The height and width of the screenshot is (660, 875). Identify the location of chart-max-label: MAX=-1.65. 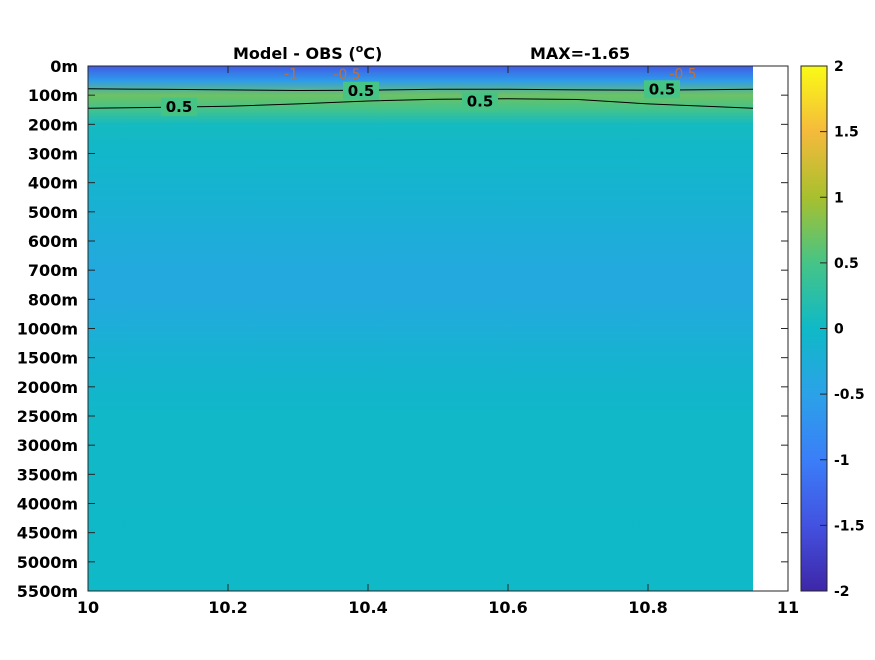
(580, 53).